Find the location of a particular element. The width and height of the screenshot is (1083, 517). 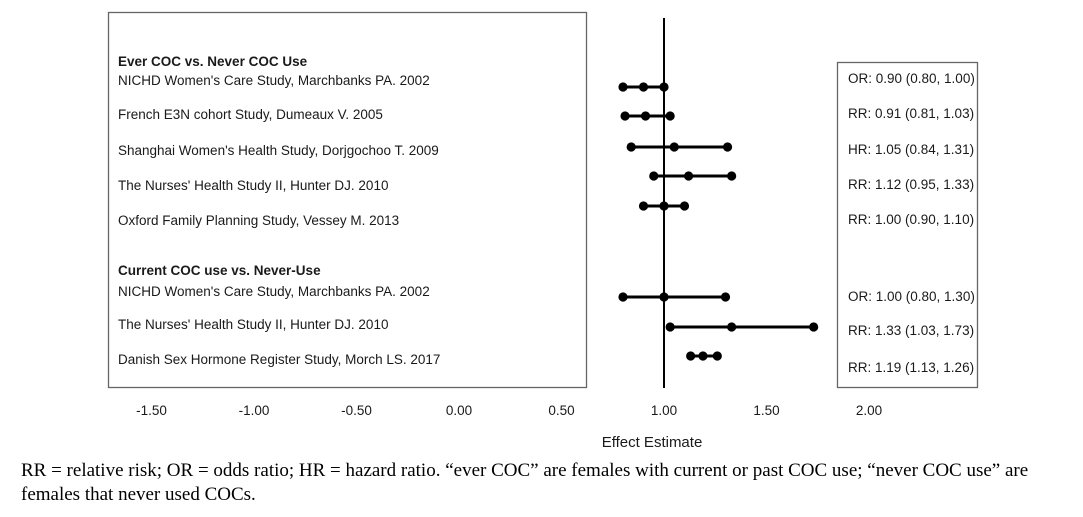

x-tick-label: -0.50 is located at coordinates (356, 410).